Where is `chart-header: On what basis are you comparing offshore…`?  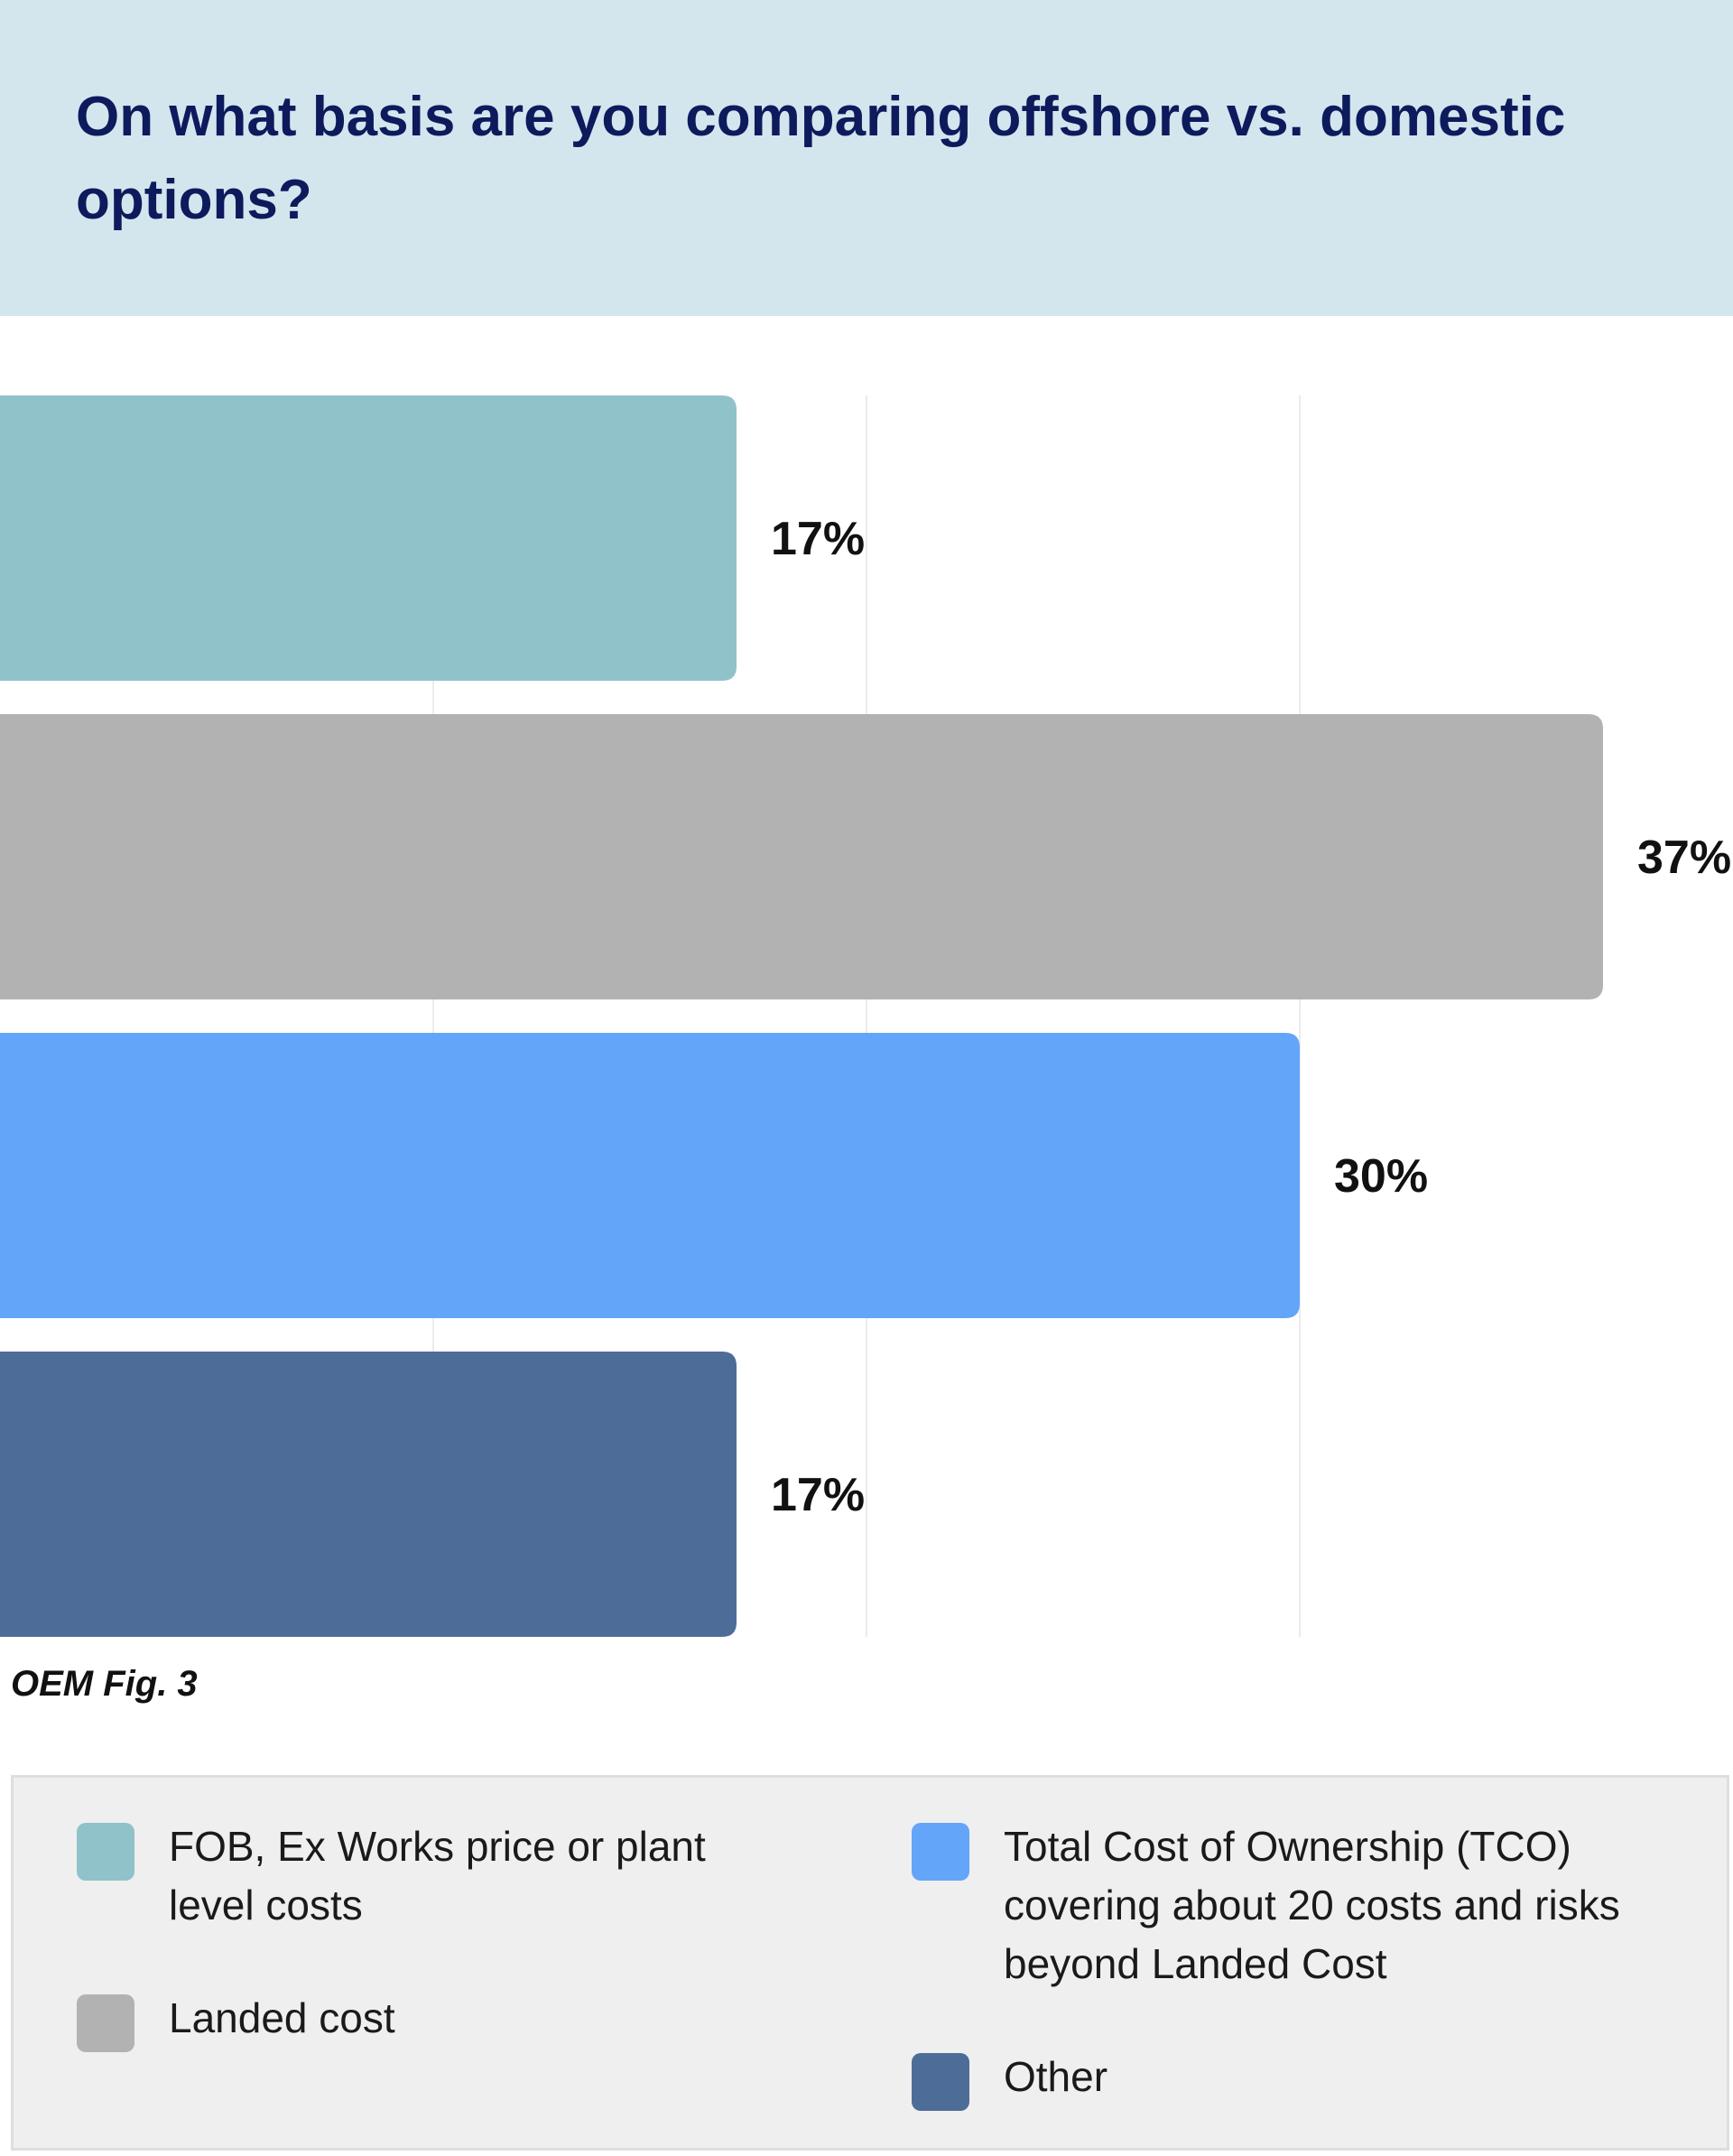 chart-header: On what basis are you comparing offshore… is located at coordinates (866, 158).